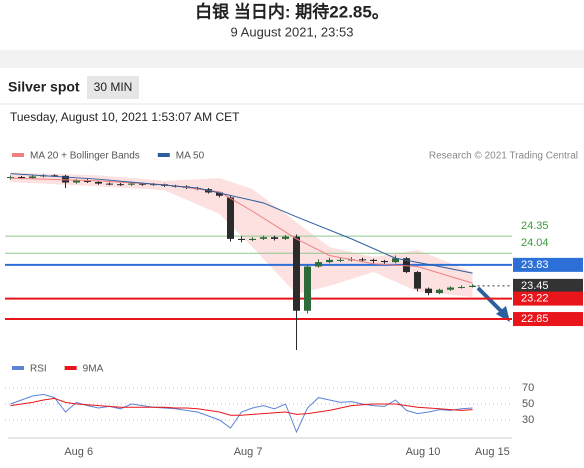 This screenshot has width=584, height=468. Describe the element at coordinates (528, 420) in the screenshot. I see `y-tick-label: 30` at that location.